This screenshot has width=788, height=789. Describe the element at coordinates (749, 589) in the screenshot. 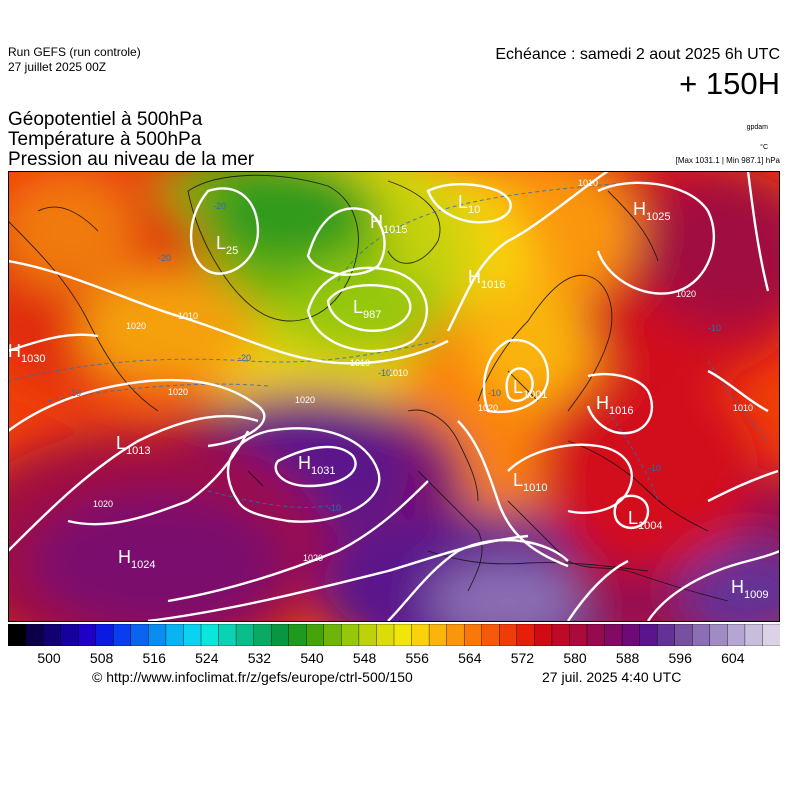

I see `high-pressure-center: H1009` at that location.